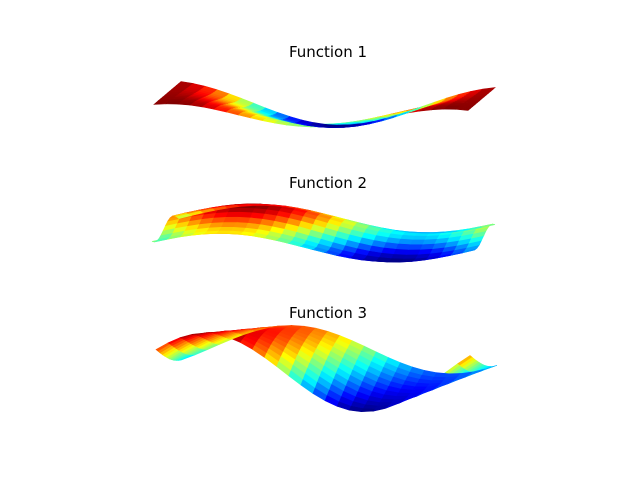  I want to click on chart-title-1: Function 1, so click(328, 52).